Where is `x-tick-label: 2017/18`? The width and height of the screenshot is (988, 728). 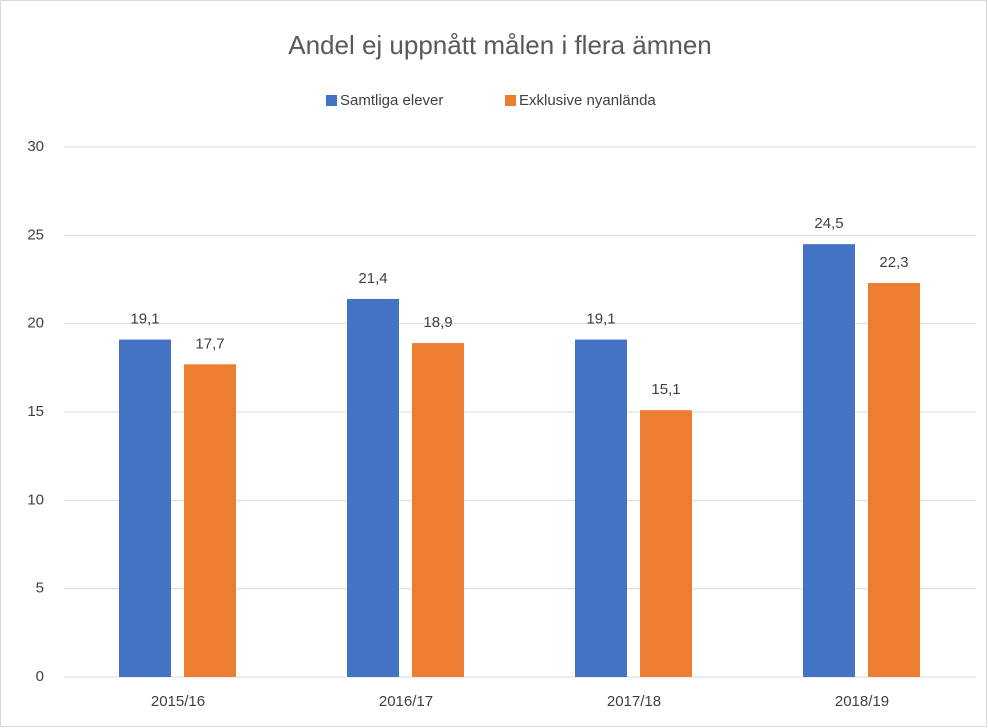
x-tick-label: 2017/18 is located at coordinates (634, 701).